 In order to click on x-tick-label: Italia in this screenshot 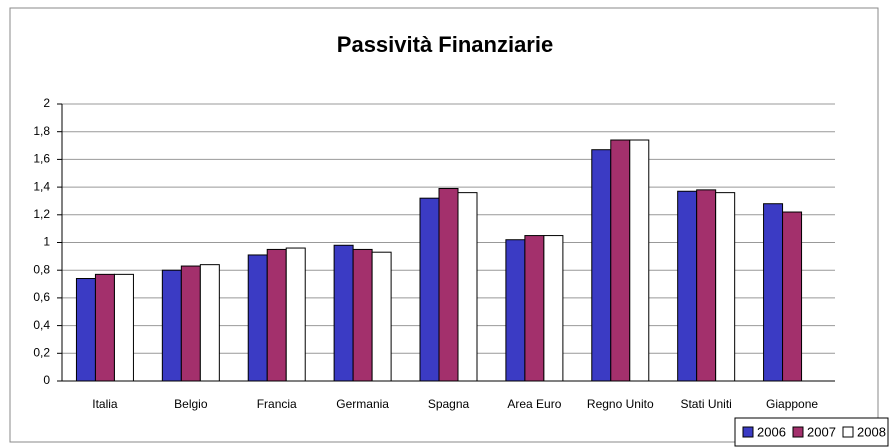, I will do `click(105, 404)`.